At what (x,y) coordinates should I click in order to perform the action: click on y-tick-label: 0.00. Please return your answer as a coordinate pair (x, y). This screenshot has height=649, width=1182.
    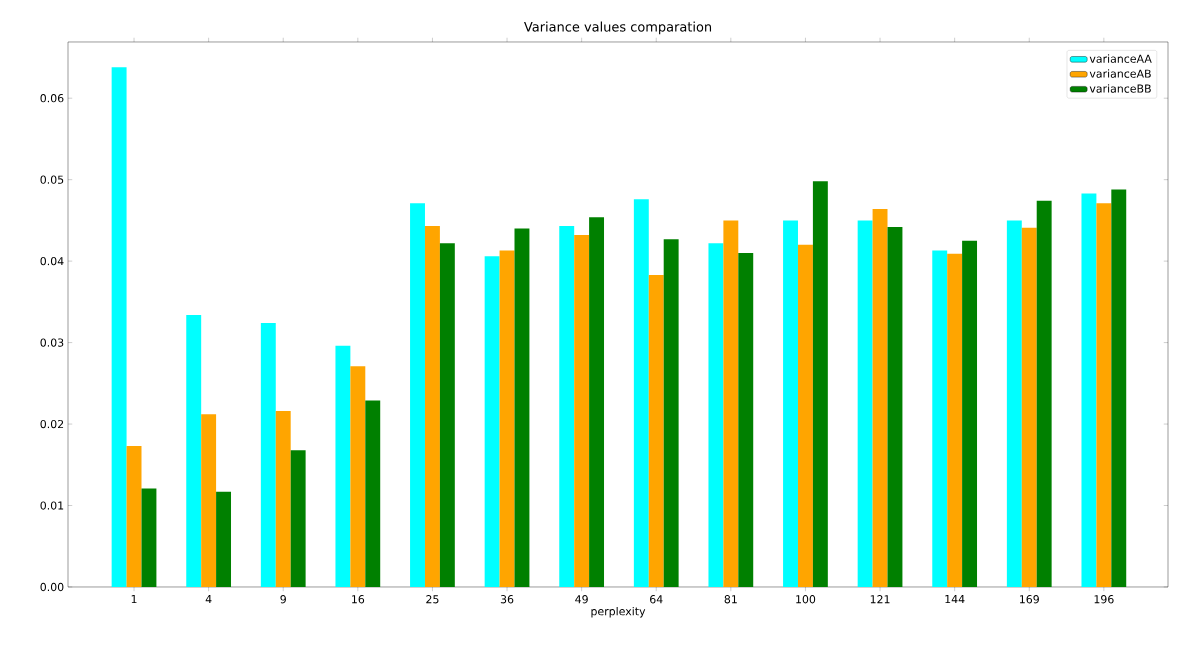
    Looking at the image, I should click on (52, 587).